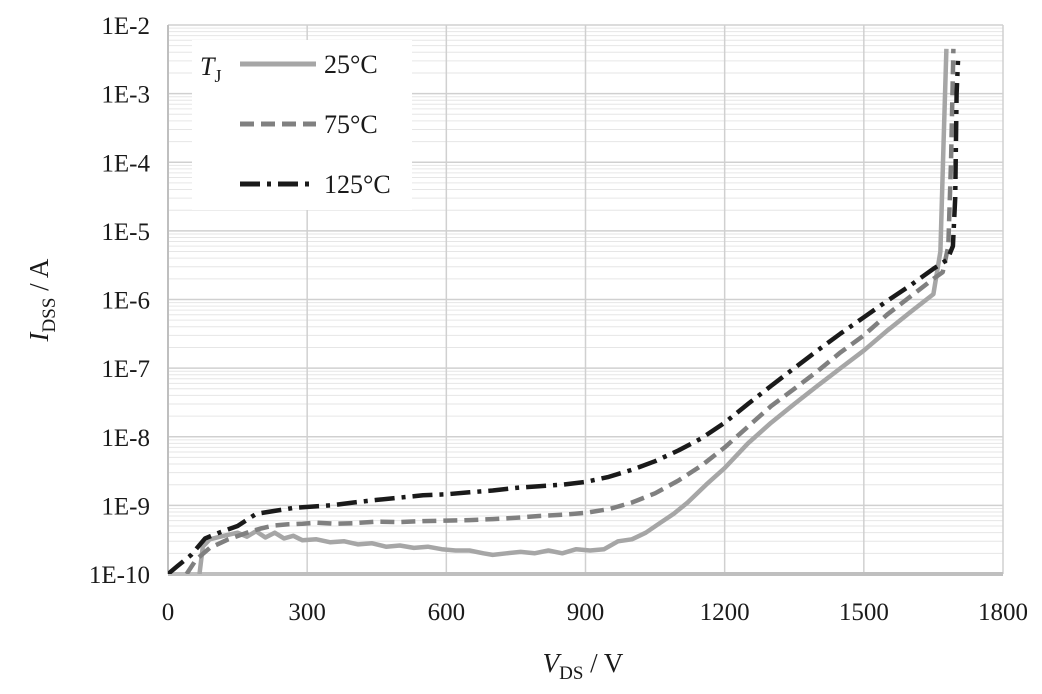  Describe the element at coordinates (447, 612) in the screenshot. I see `x-tick-label: 600` at that location.